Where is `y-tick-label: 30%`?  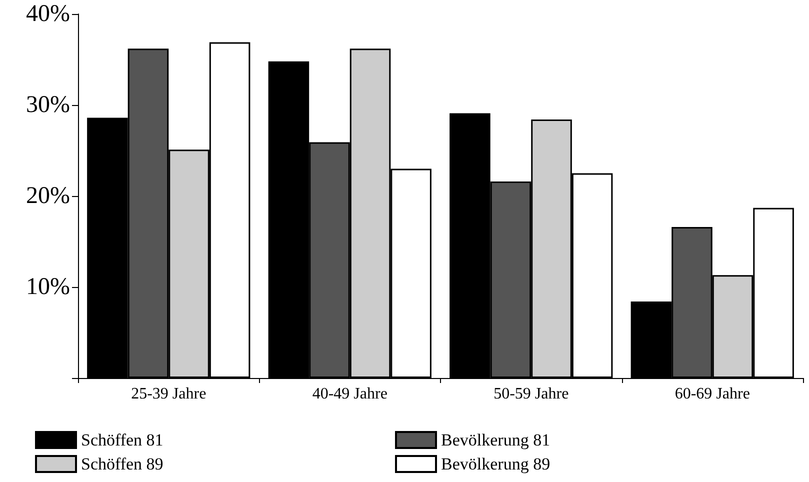
y-tick-label: 30% is located at coordinates (48, 105).